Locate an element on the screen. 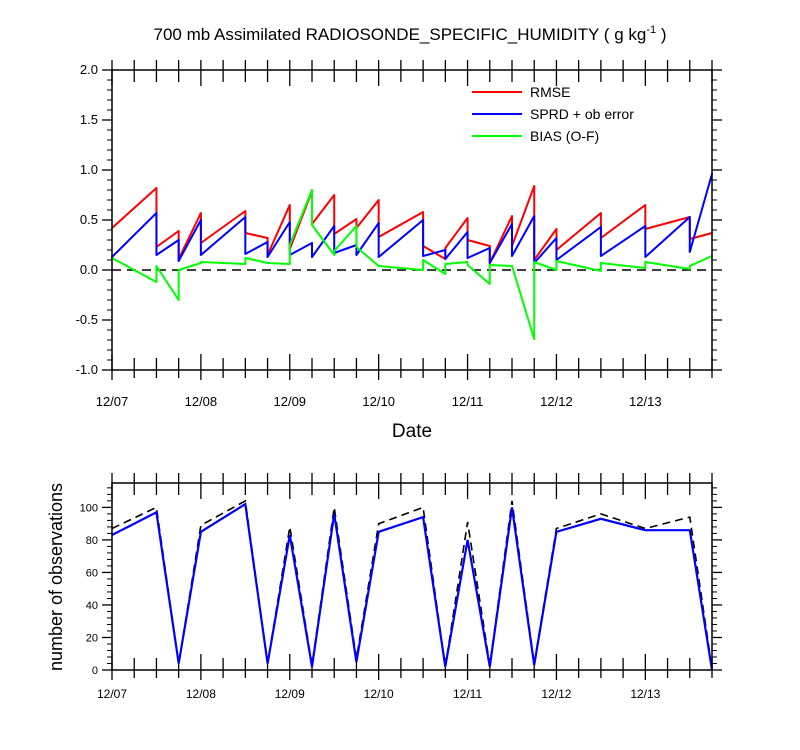  top-ytick-label: 0.5 is located at coordinates (89, 219).